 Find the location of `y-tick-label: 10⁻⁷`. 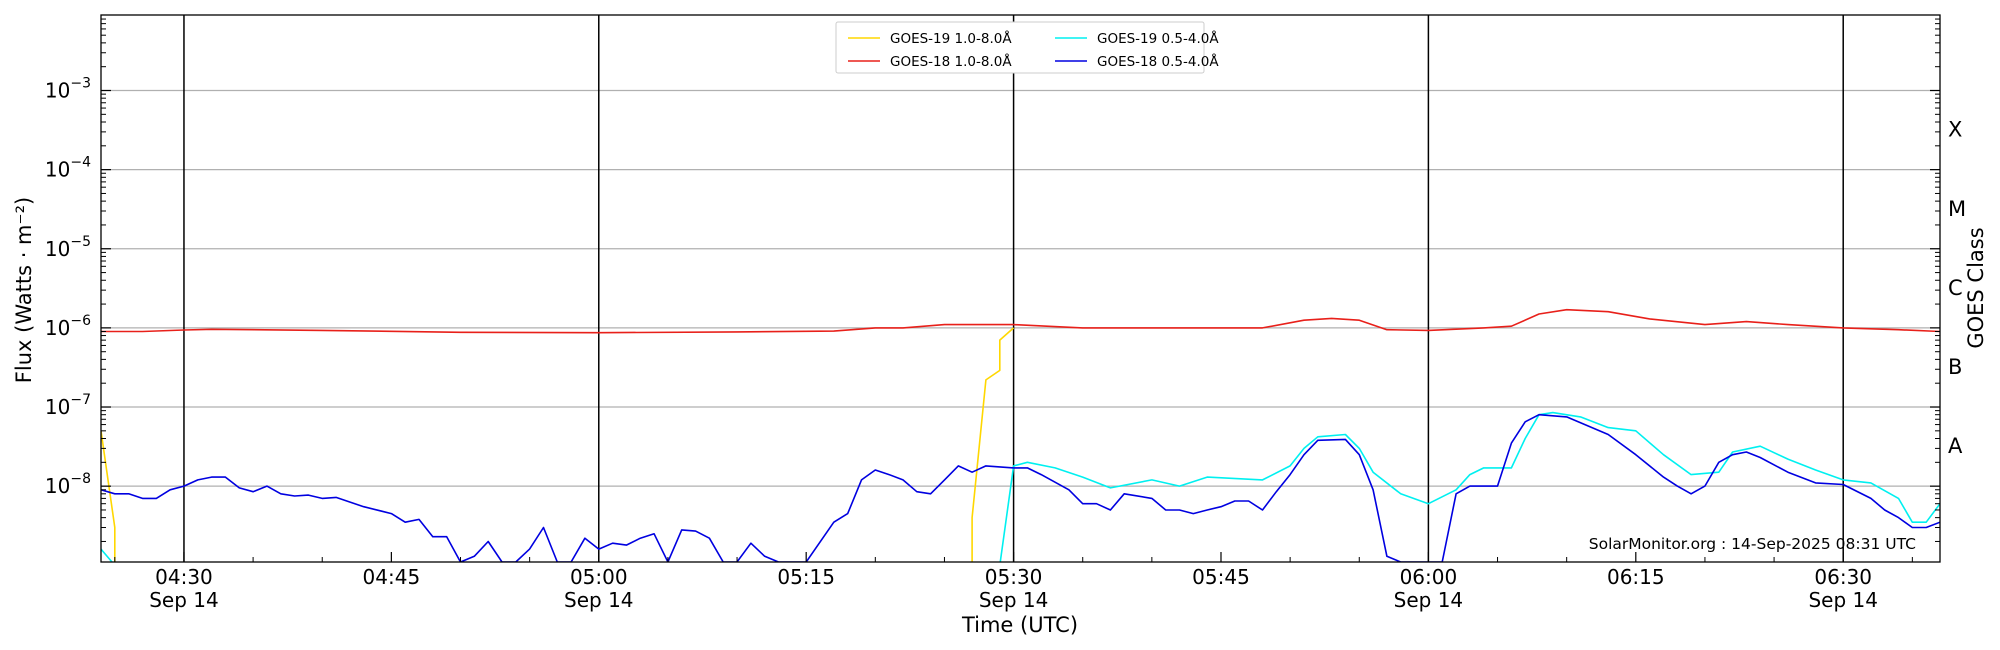

y-tick-label: 10⁻⁷ is located at coordinates (68, 405).